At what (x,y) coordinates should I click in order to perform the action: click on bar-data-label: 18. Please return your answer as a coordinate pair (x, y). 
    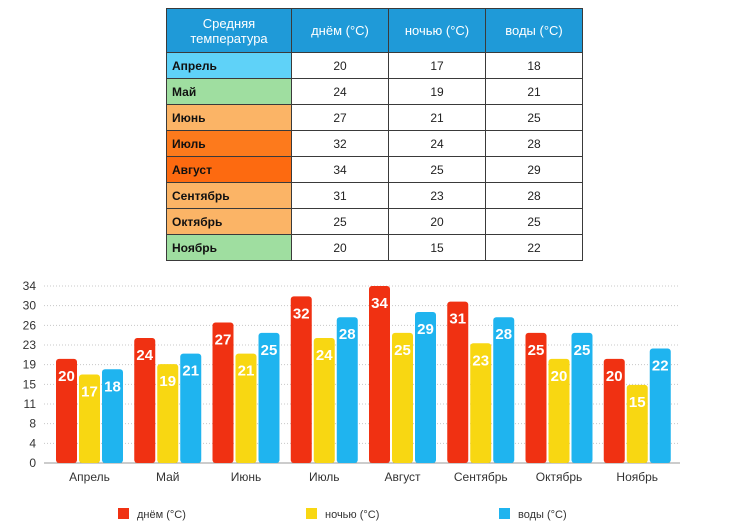
    Looking at the image, I should click on (112, 386).